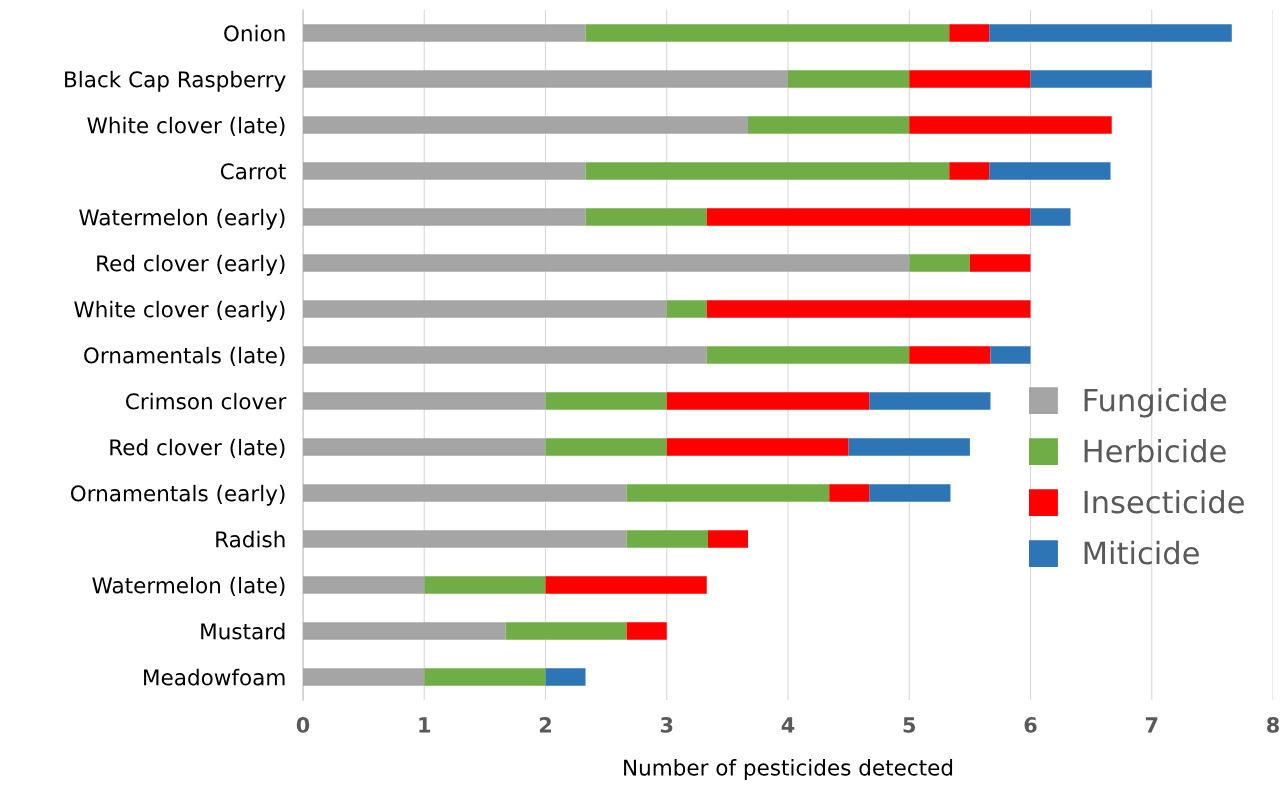  Describe the element at coordinates (184, 356) in the screenshot. I see `y-tick-label: Ornamentals (late)` at that location.